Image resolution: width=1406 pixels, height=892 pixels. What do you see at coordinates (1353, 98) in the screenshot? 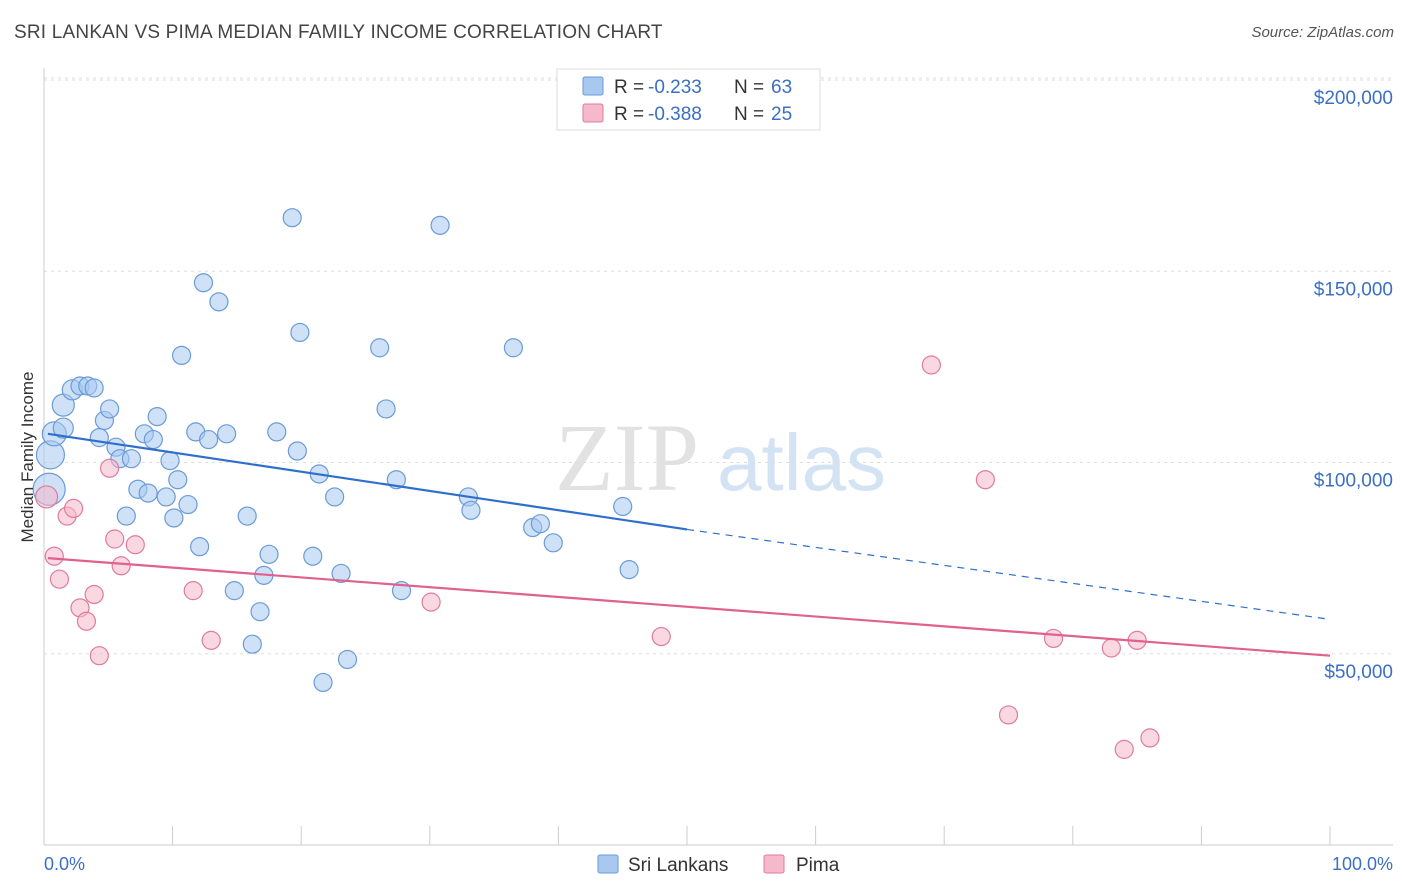
I see `y-tick-label-200000: $200,000` at bounding box center [1353, 98].